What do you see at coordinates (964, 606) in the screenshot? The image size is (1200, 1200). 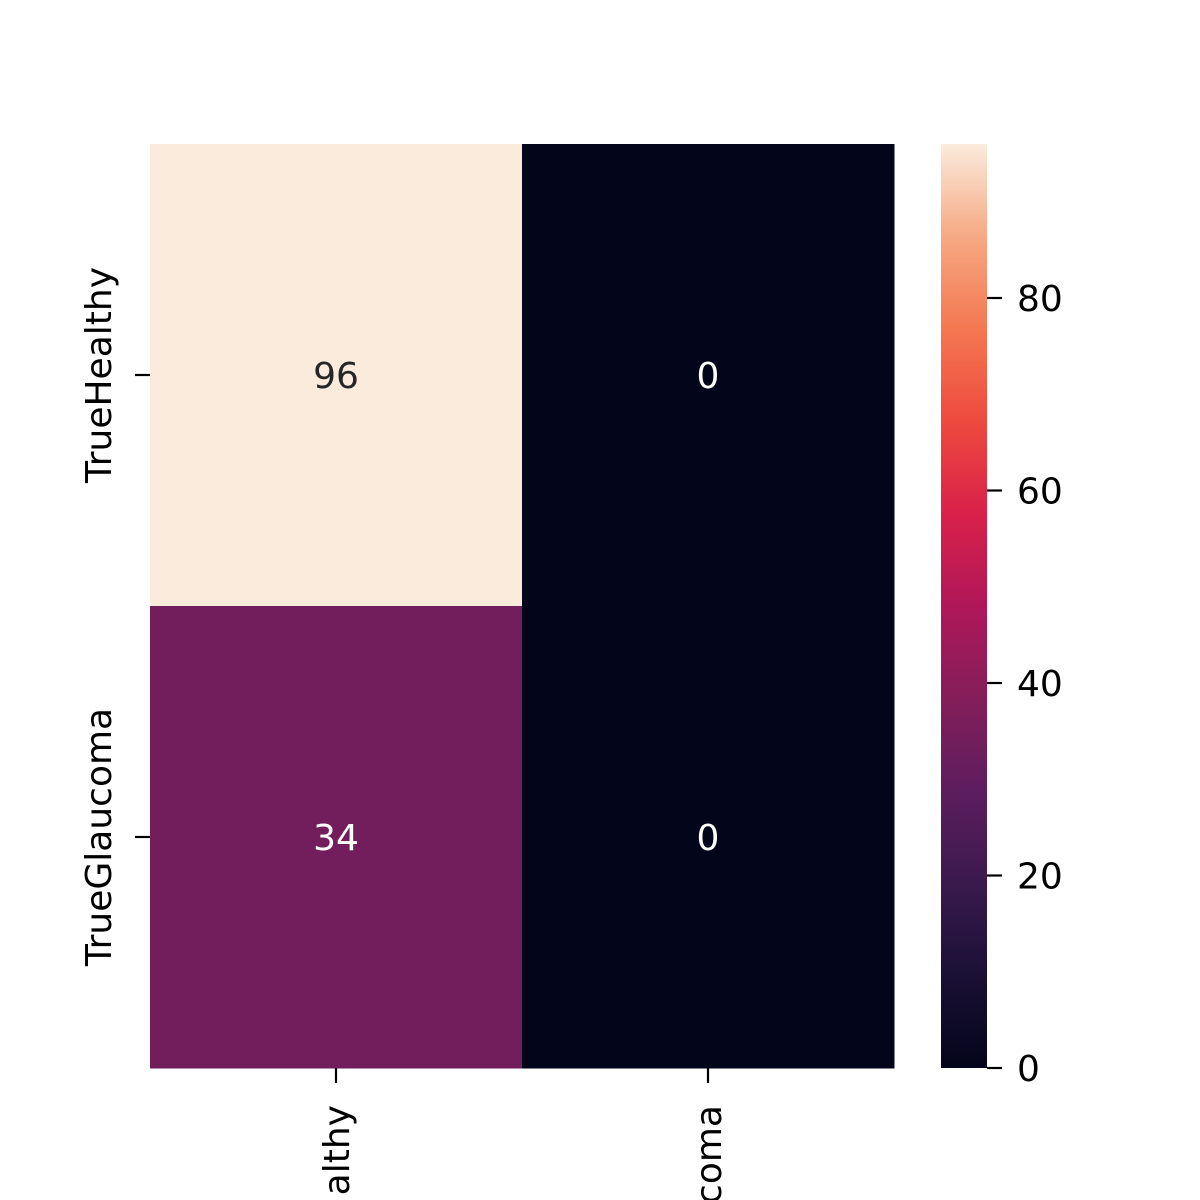 I see `colorbar-gradient` at bounding box center [964, 606].